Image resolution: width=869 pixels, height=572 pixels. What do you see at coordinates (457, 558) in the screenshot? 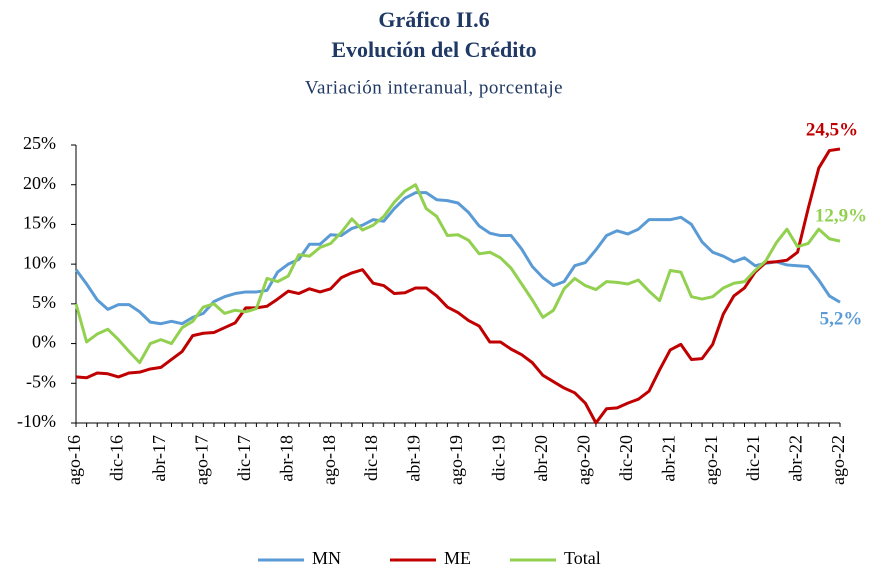
I see `legend-label: ME` at bounding box center [457, 558].